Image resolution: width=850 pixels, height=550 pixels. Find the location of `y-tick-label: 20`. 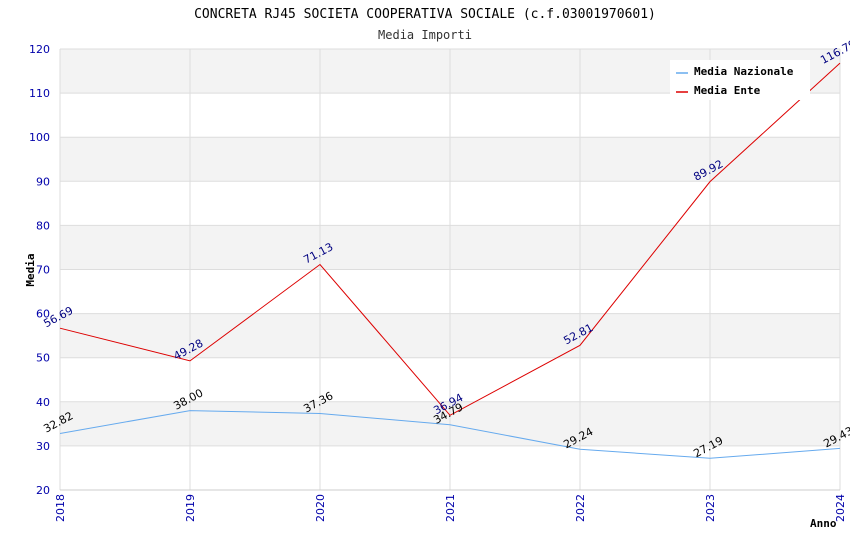

y-tick-label: 20 is located at coordinates (43, 490).